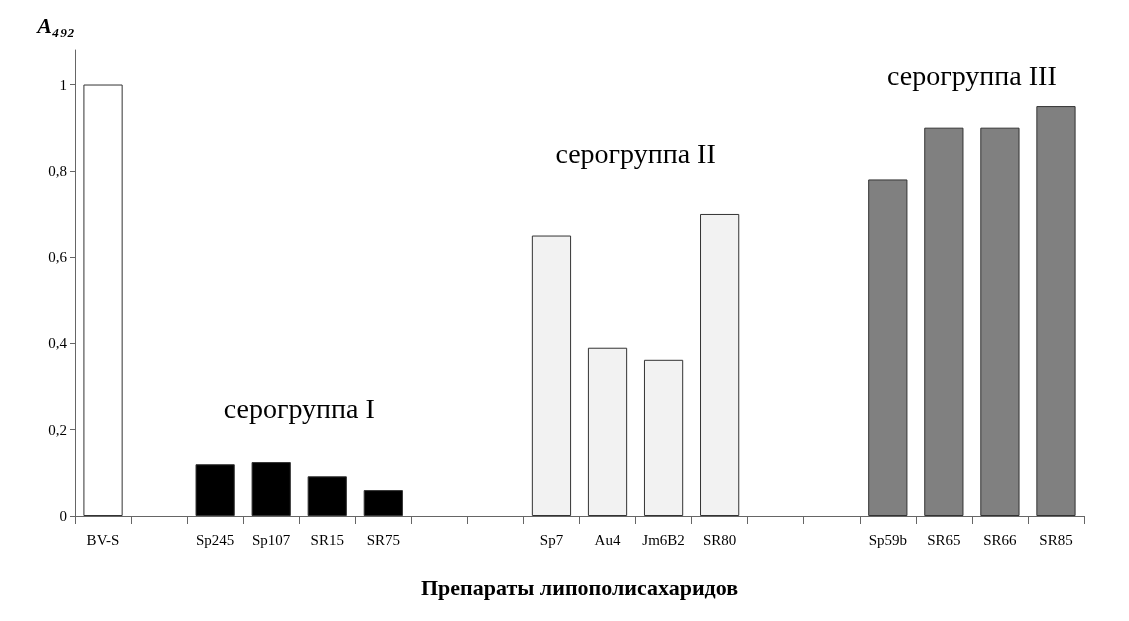 This screenshot has height=621, width=1129. I want to click on x-axis-title: Препараты липополисахаридов, so click(579, 587).